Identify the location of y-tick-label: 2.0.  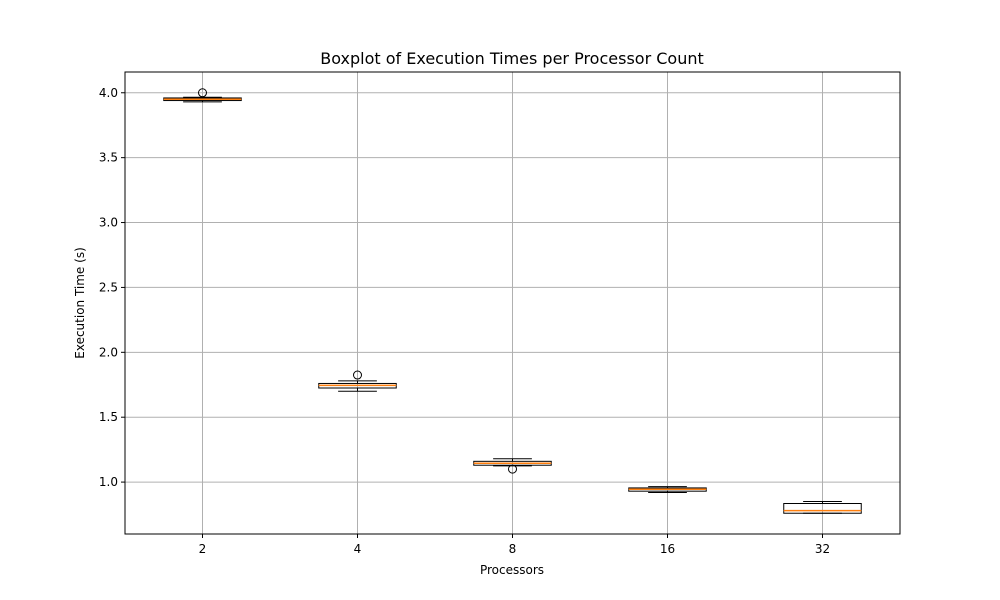
(108, 352).